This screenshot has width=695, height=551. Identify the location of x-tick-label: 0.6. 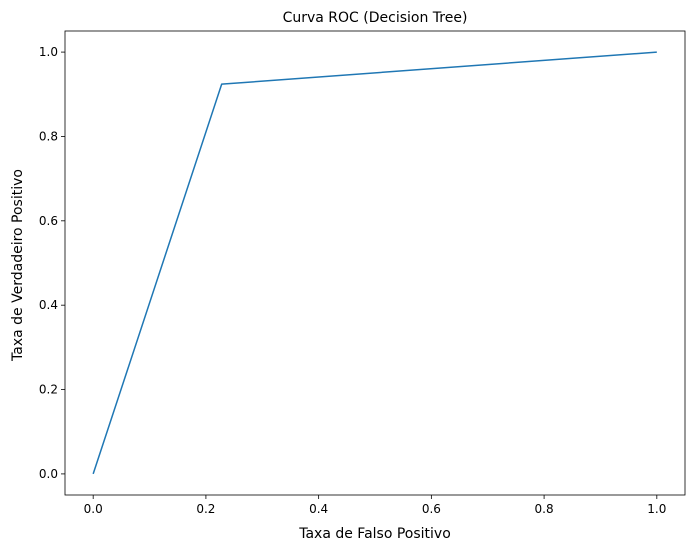
(431, 509).